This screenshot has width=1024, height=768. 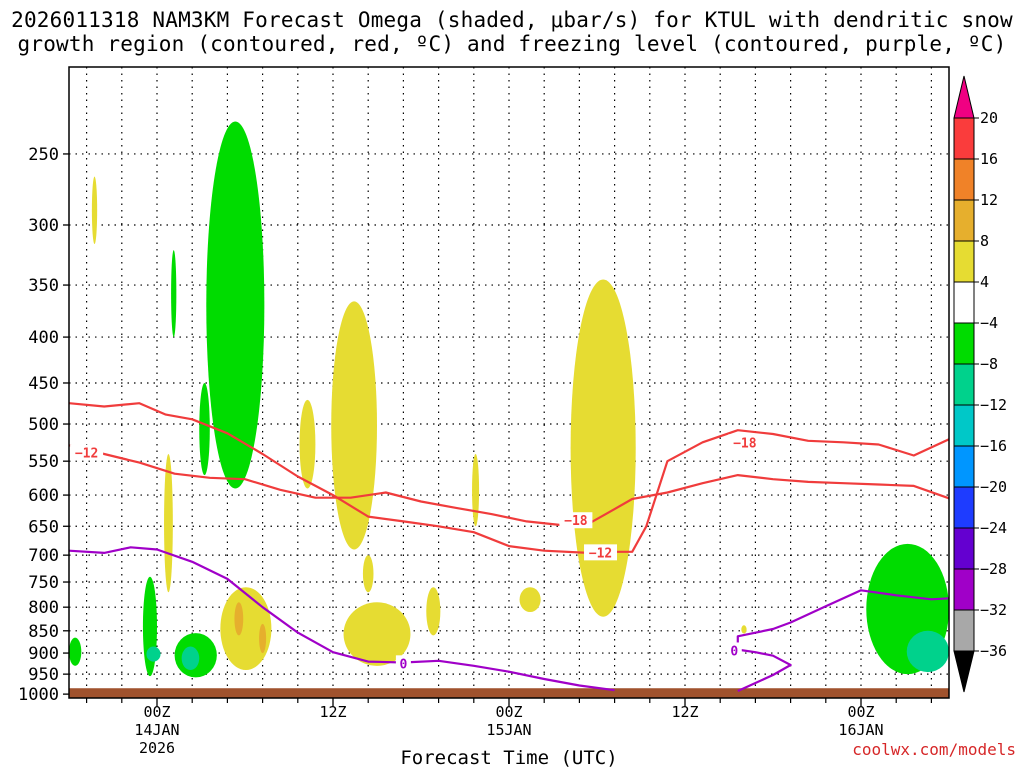 I want to click on y-tick-label: 900, so click(x=43, y=654).